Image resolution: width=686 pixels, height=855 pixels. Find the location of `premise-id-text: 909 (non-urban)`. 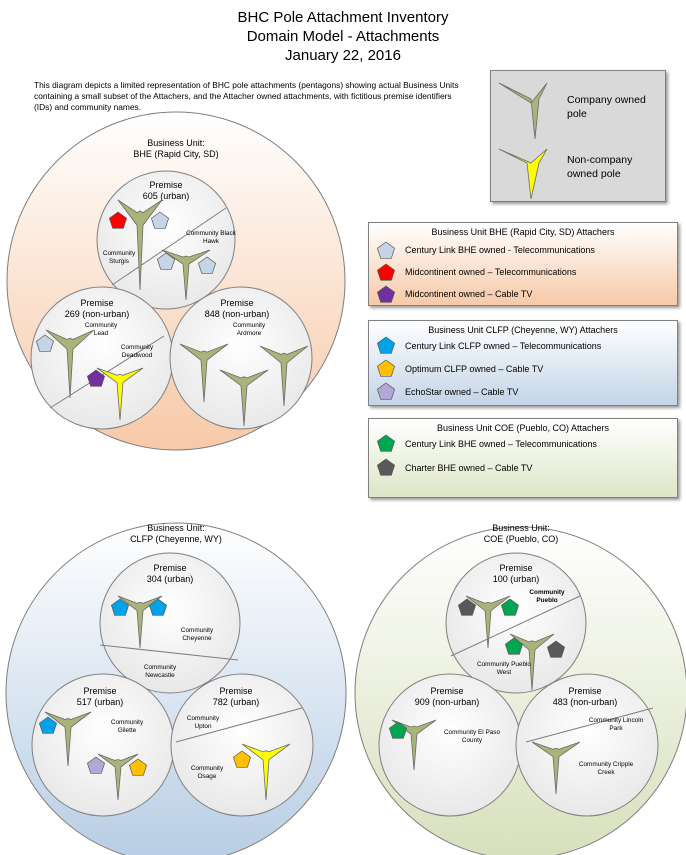

premise-id-text: 909 (non-urban) is located at coordinates (447, 702).